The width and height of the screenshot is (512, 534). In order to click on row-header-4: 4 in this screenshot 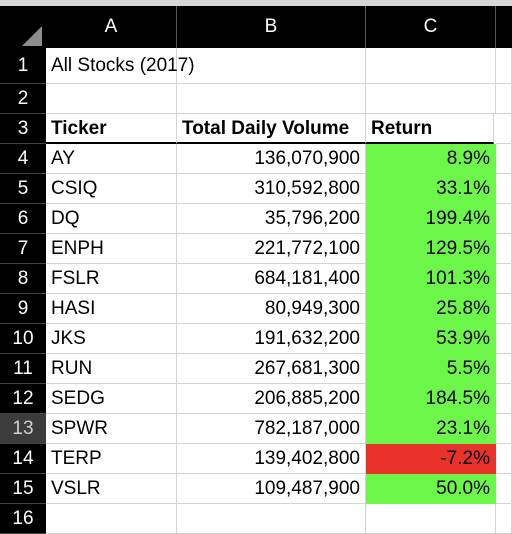, I will do `click(23, 159)`.